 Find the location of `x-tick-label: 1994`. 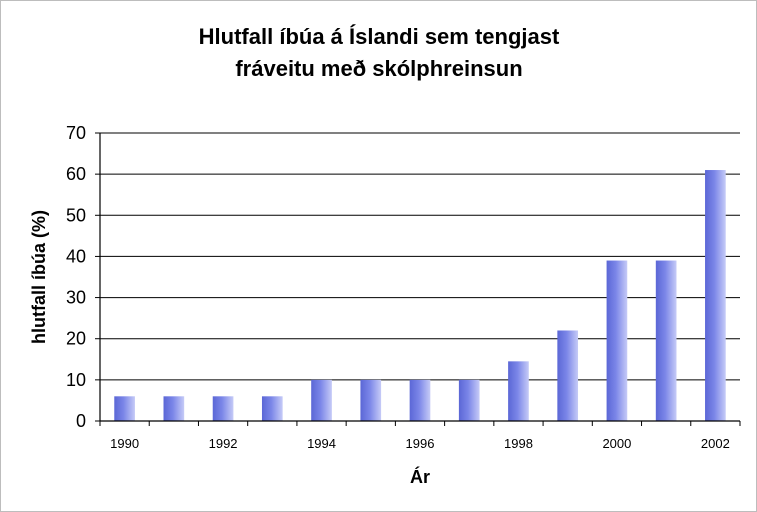

x-tick-label: 1994 is located at coordinates (321, 443).